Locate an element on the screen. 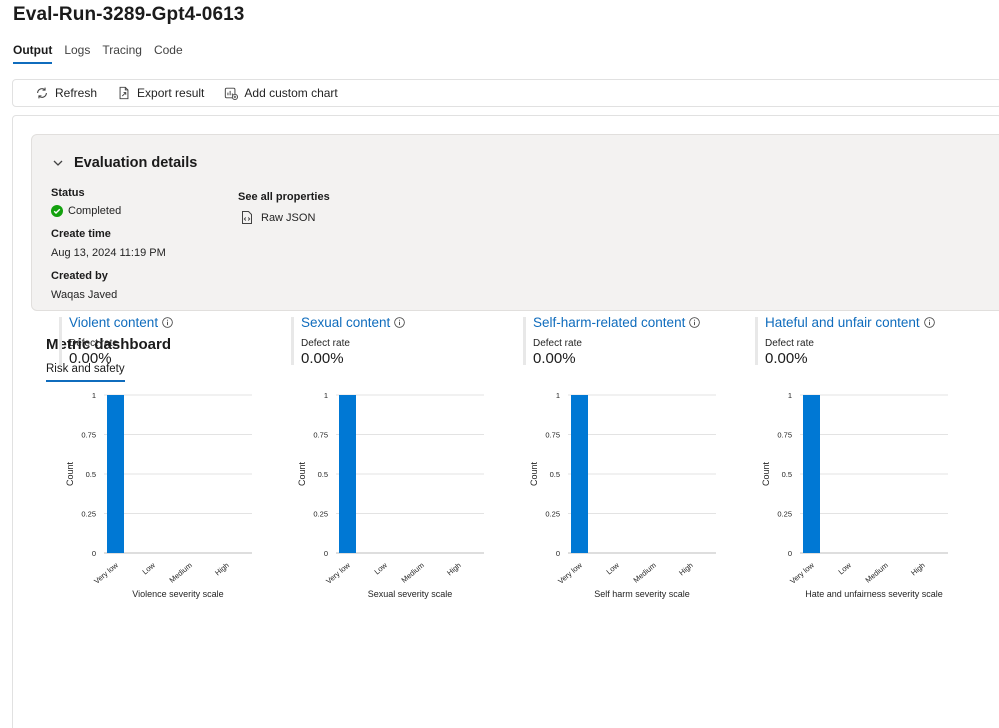 This screenshot has width=999, height=728. card-title: Hateful and unfair content is located at coordinates (850, 322).